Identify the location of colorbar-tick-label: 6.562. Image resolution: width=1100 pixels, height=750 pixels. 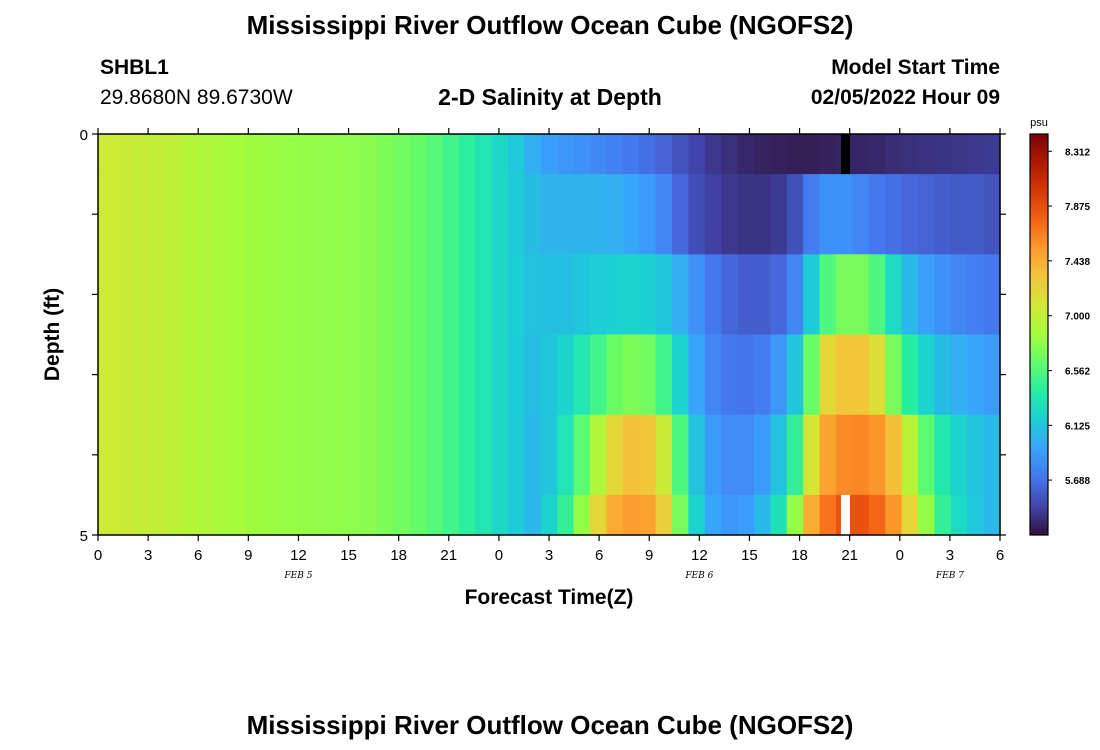
(1077, 372).